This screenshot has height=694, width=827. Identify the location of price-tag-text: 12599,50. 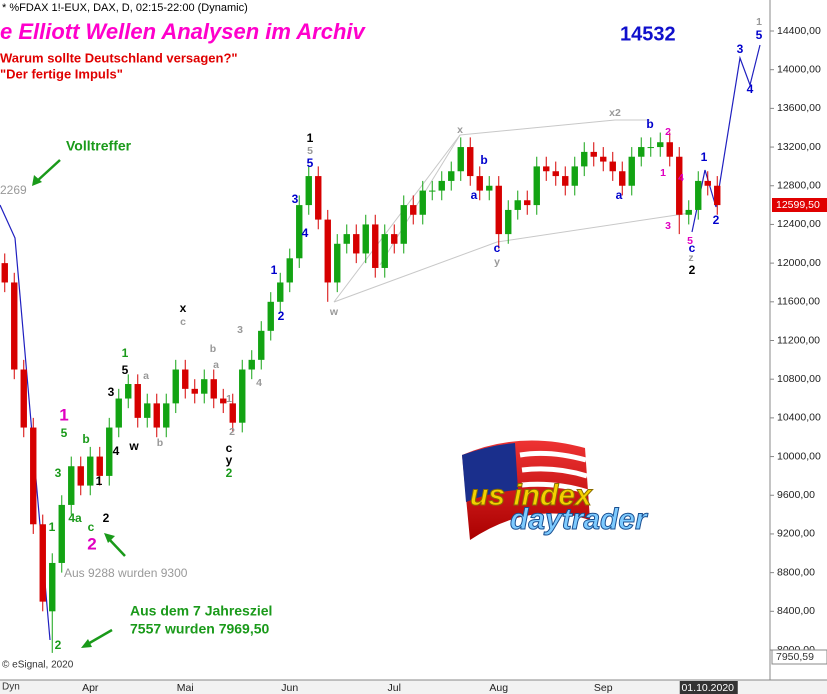
(798, 205).